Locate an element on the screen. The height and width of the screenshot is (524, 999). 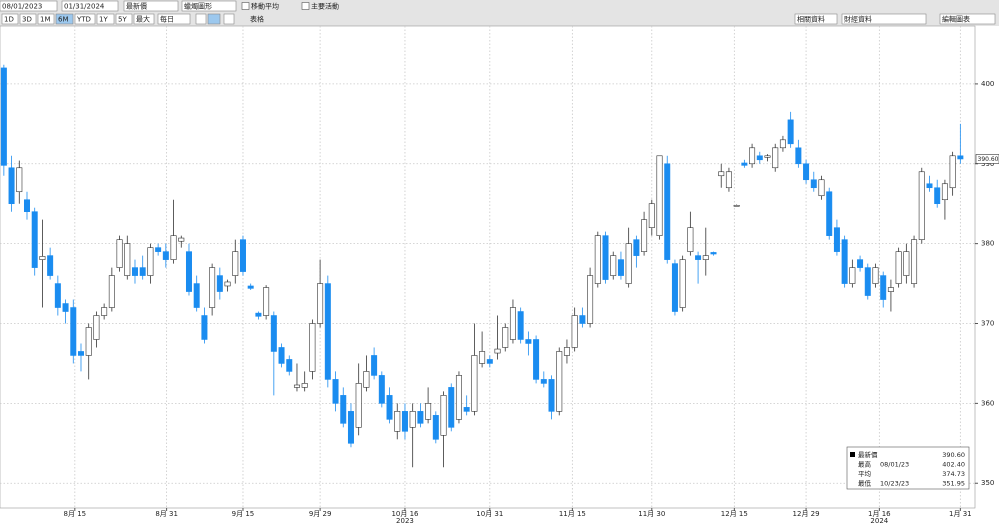
y-tick-label: 380 is located at coordinates (987, 244).